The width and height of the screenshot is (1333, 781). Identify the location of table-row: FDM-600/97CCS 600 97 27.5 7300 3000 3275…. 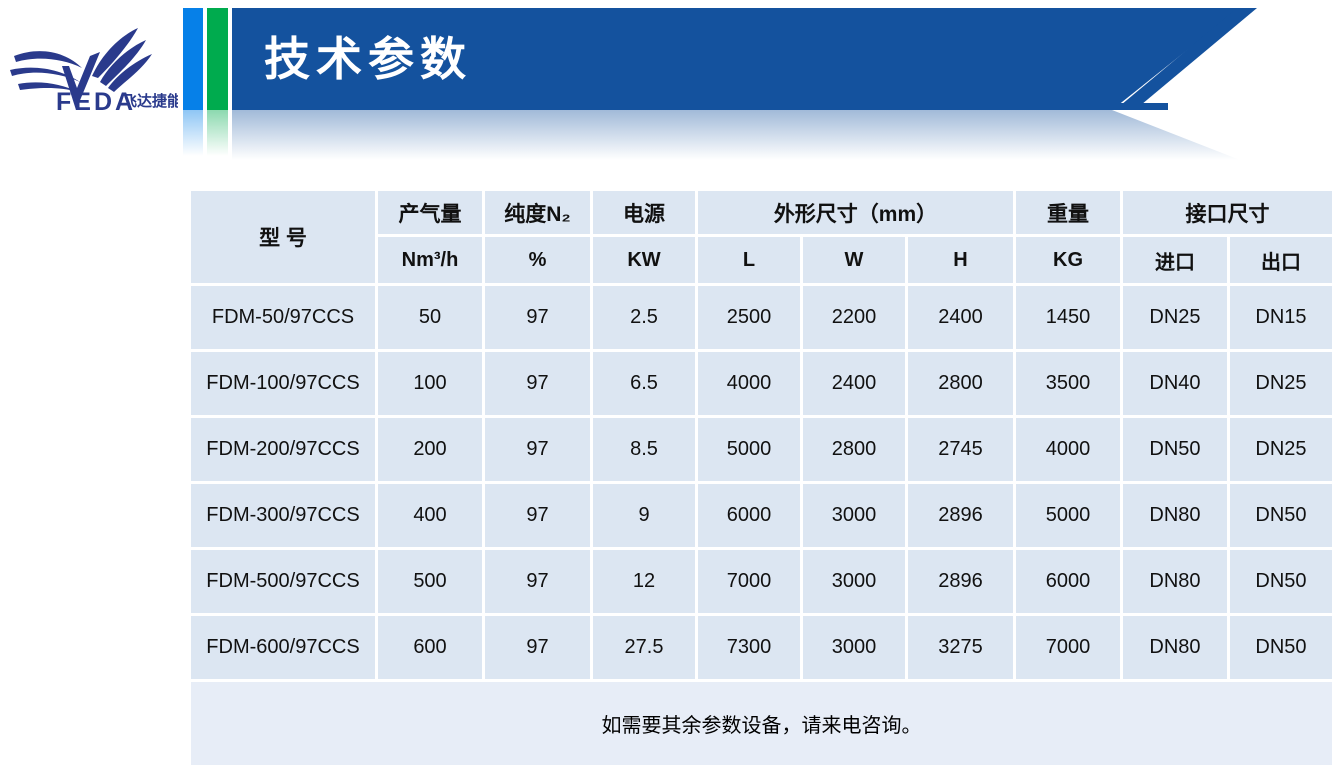
(760, 647).